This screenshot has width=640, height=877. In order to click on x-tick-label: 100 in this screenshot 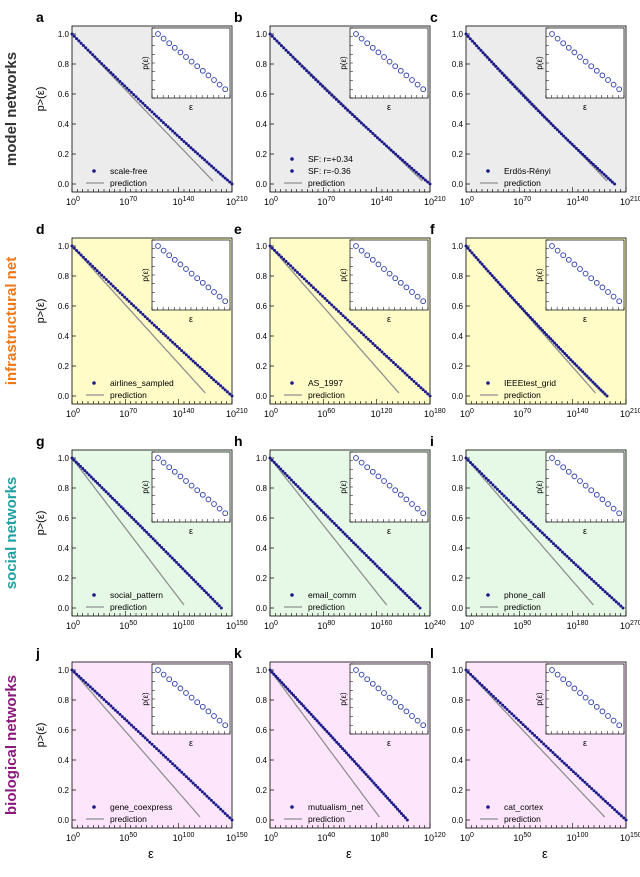, I will do `click(73, 625)`.